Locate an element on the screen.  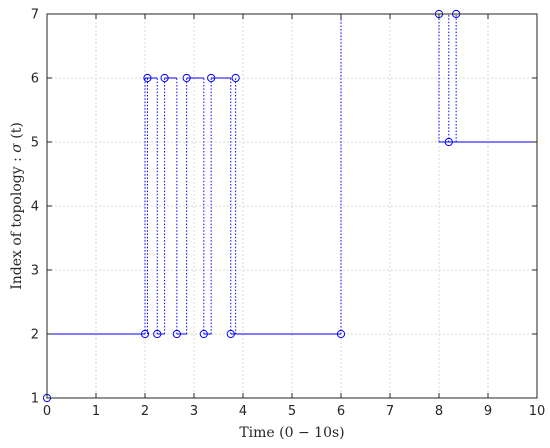
y-axis-label-symbol: σ is located at coordinates (17, 148).